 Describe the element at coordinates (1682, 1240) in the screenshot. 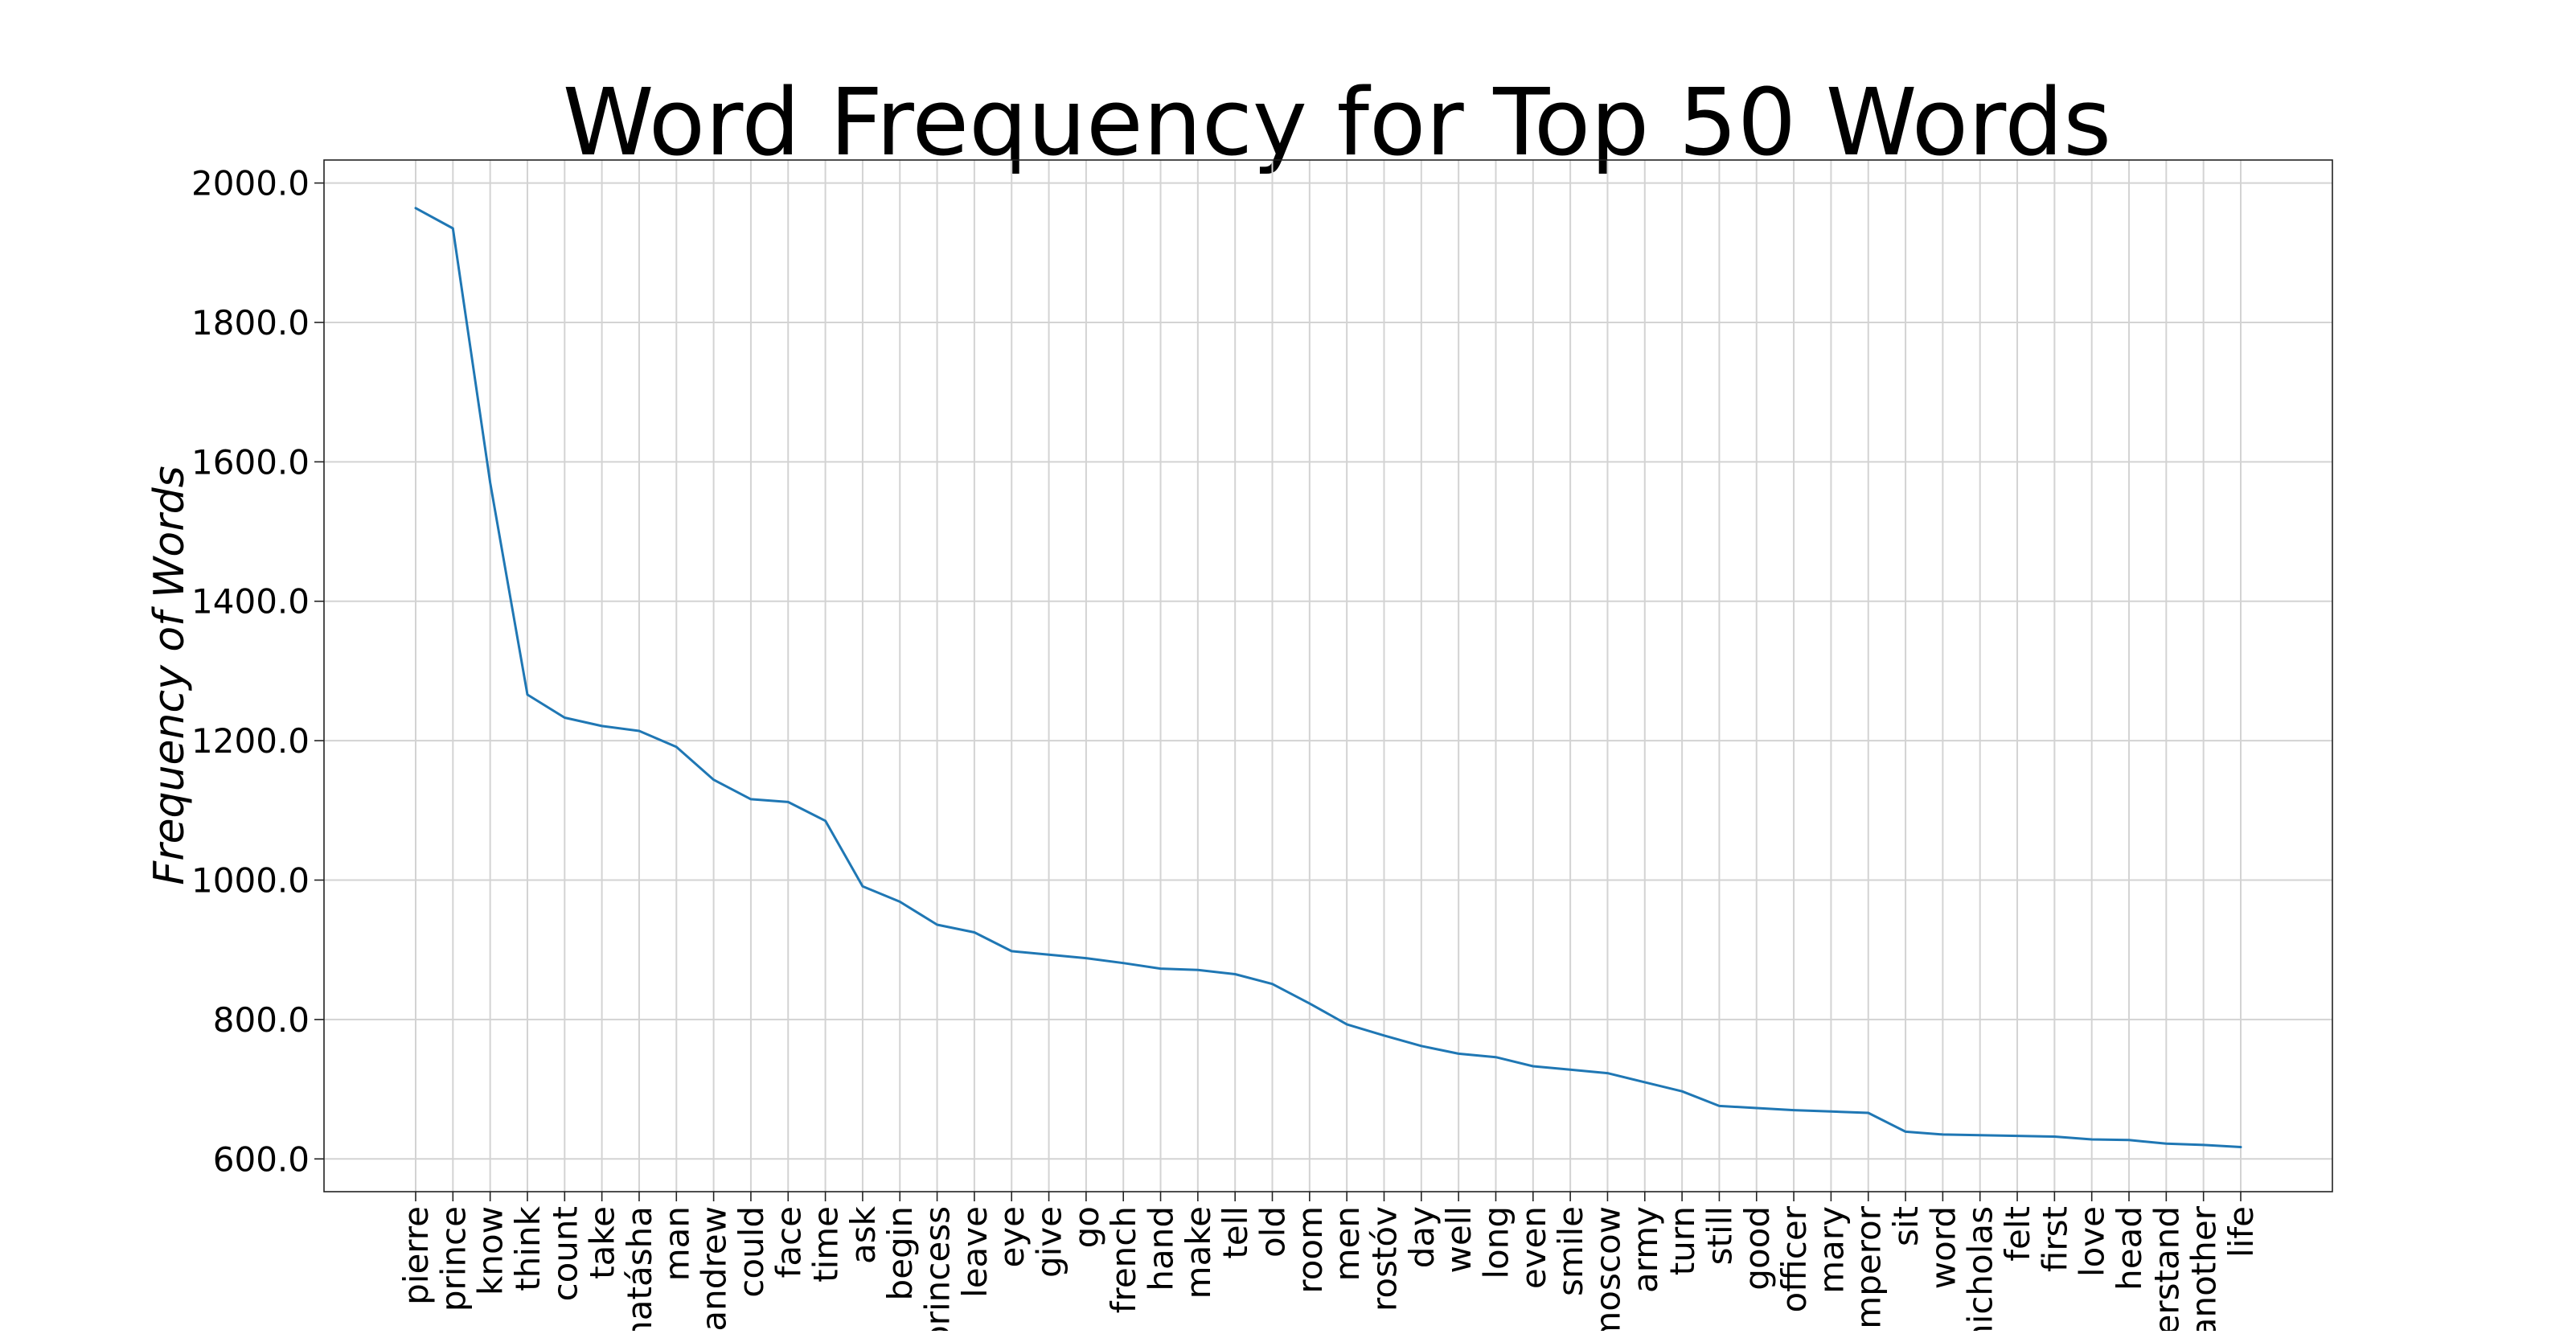

I see `x-tick-label: turn` at that location.